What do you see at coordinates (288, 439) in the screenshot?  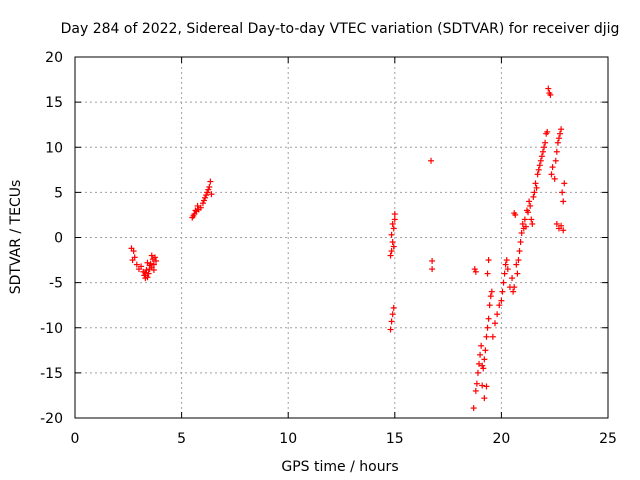 I see `x-tick-label: 10` at bounding box center [288, 439].